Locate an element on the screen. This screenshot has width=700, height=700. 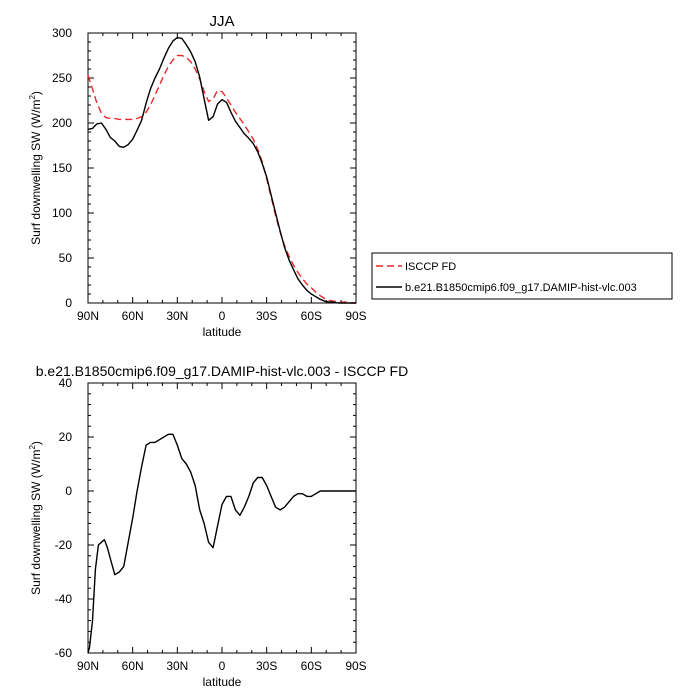
y-tick-label: 300 is located at coordinates (62, 33).